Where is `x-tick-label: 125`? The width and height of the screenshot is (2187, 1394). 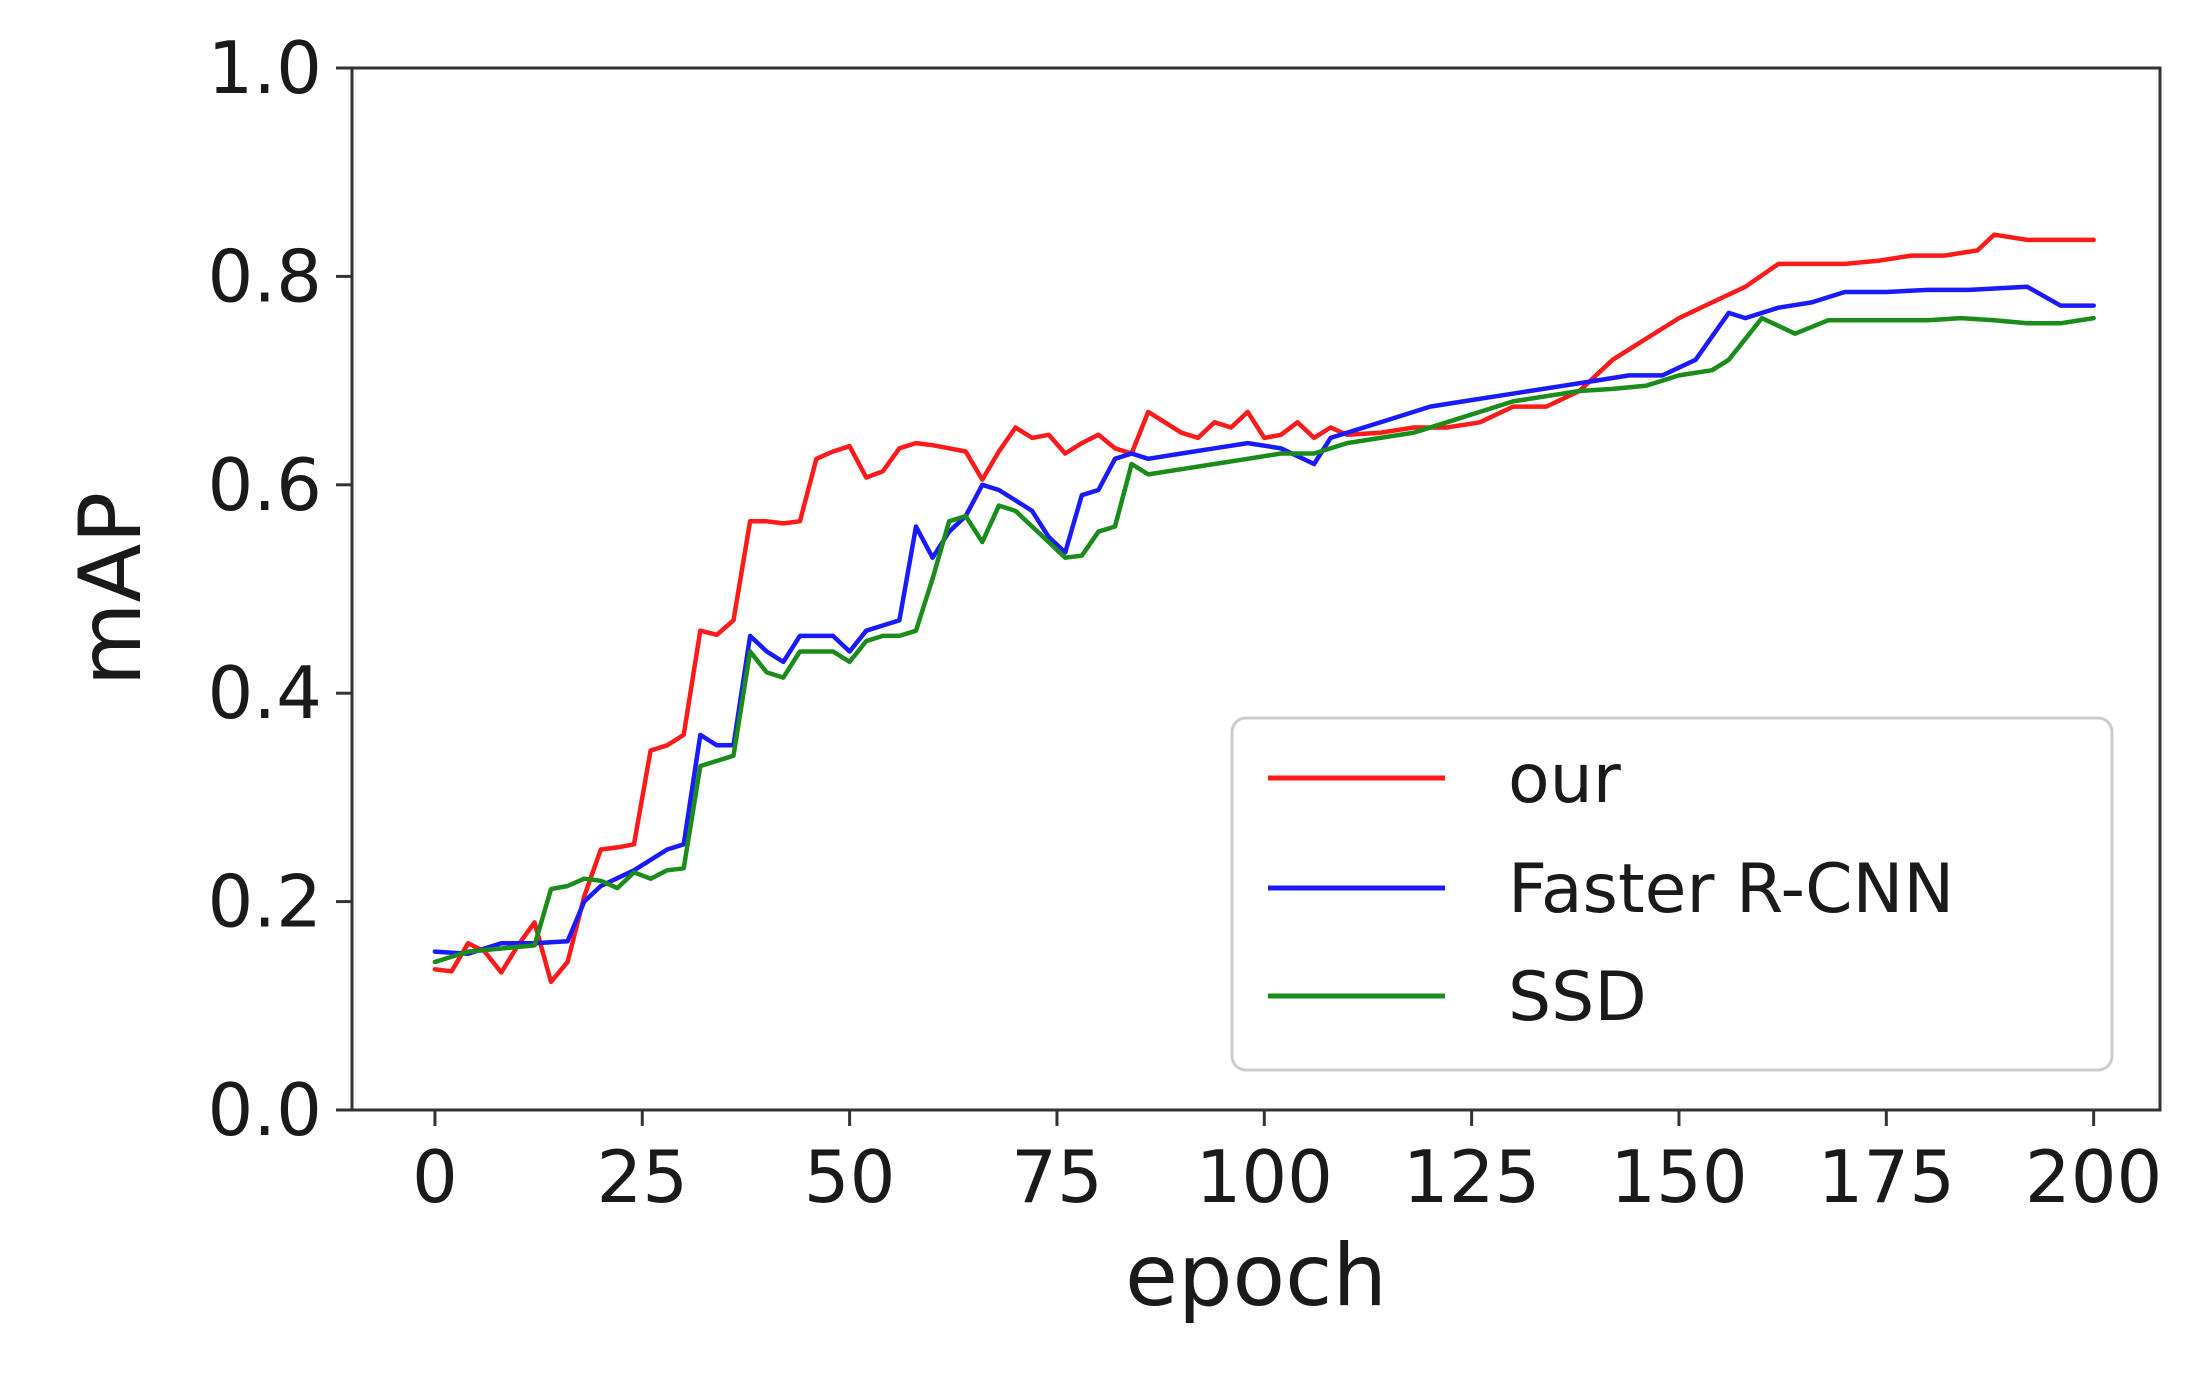 x-tick-label: 125 is located at coordinates (1471, 1177).